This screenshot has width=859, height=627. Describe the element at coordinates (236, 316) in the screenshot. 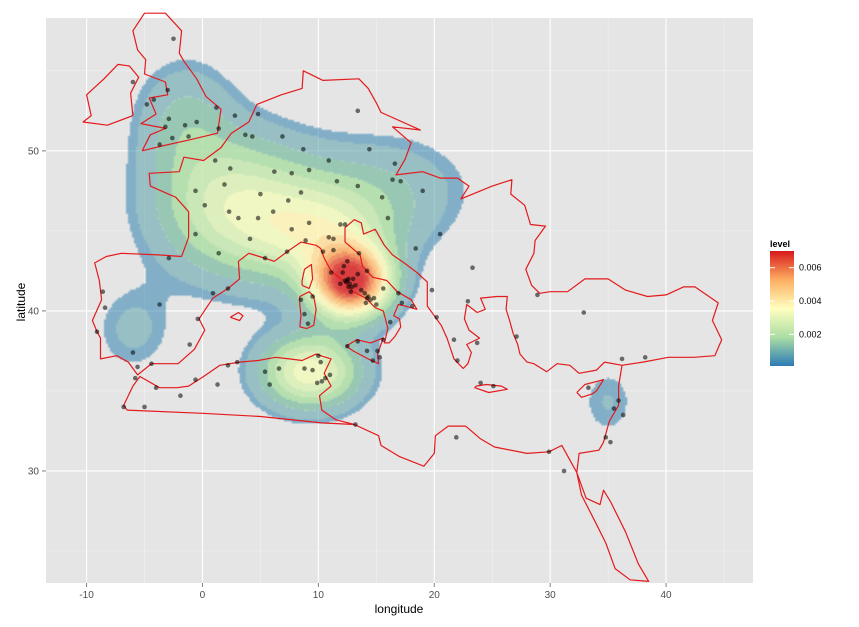

I see `coast-balearic` at that location.